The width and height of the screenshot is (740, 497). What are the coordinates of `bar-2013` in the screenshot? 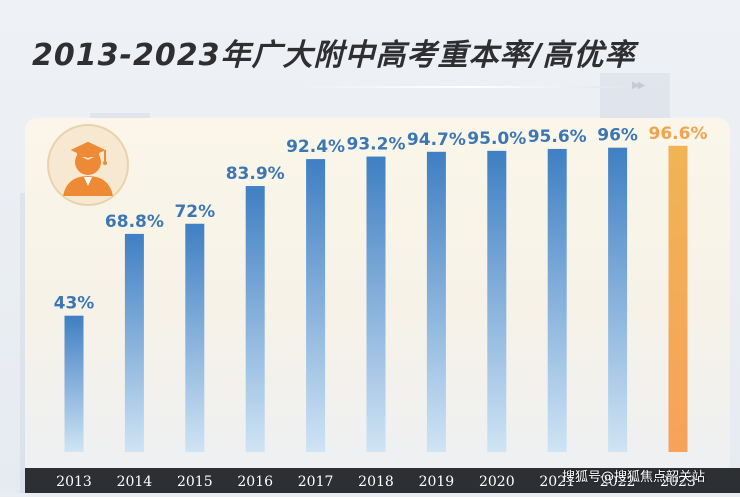 It's located at (74, 383).